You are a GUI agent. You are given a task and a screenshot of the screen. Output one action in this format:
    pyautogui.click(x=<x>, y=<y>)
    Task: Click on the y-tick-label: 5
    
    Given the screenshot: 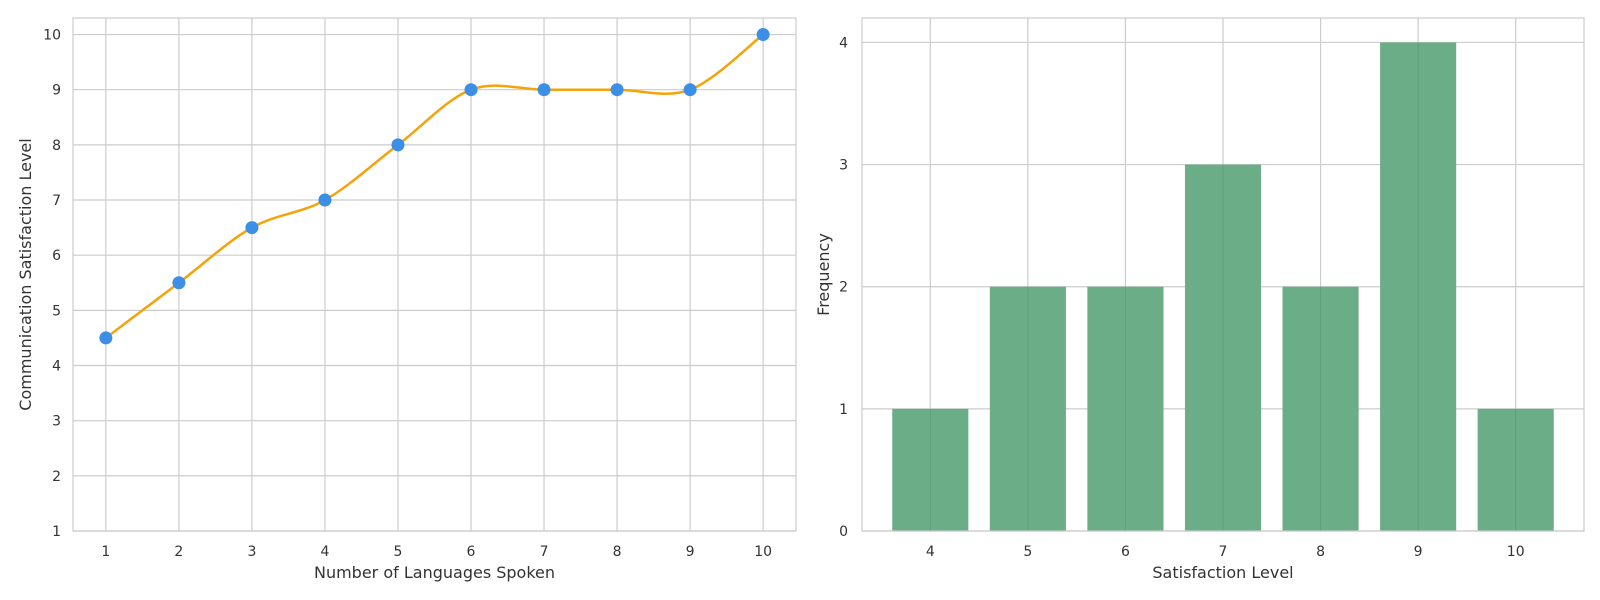 What is the action you would take?
    pyautogui.click(x=56, y=311)
    